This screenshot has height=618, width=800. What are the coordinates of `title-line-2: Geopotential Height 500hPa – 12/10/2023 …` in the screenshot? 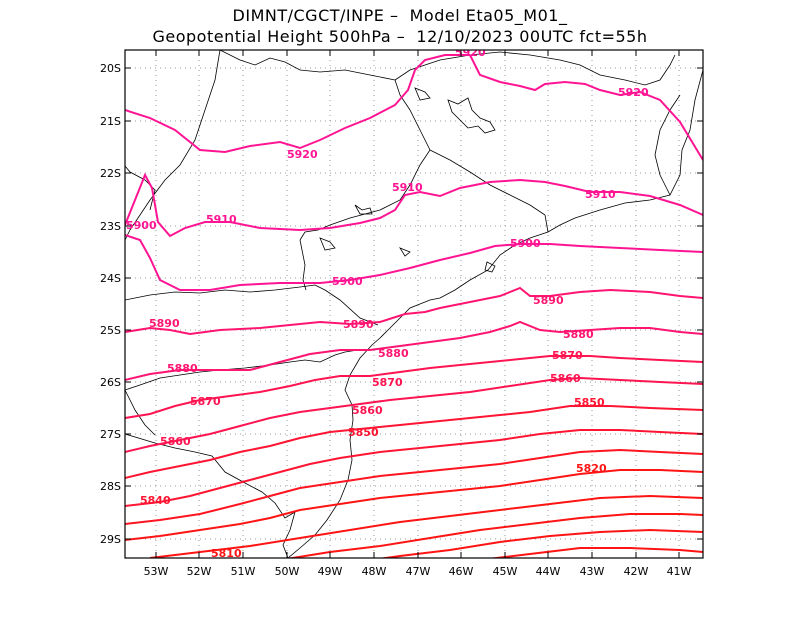 It's located at (400, 36).